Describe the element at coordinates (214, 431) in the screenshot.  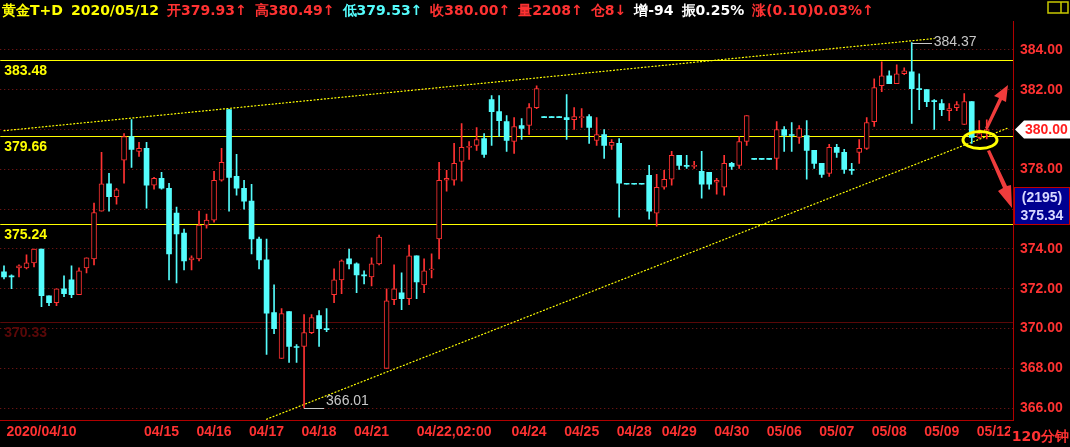
I see `x-tick-label: 04/16` at that location.